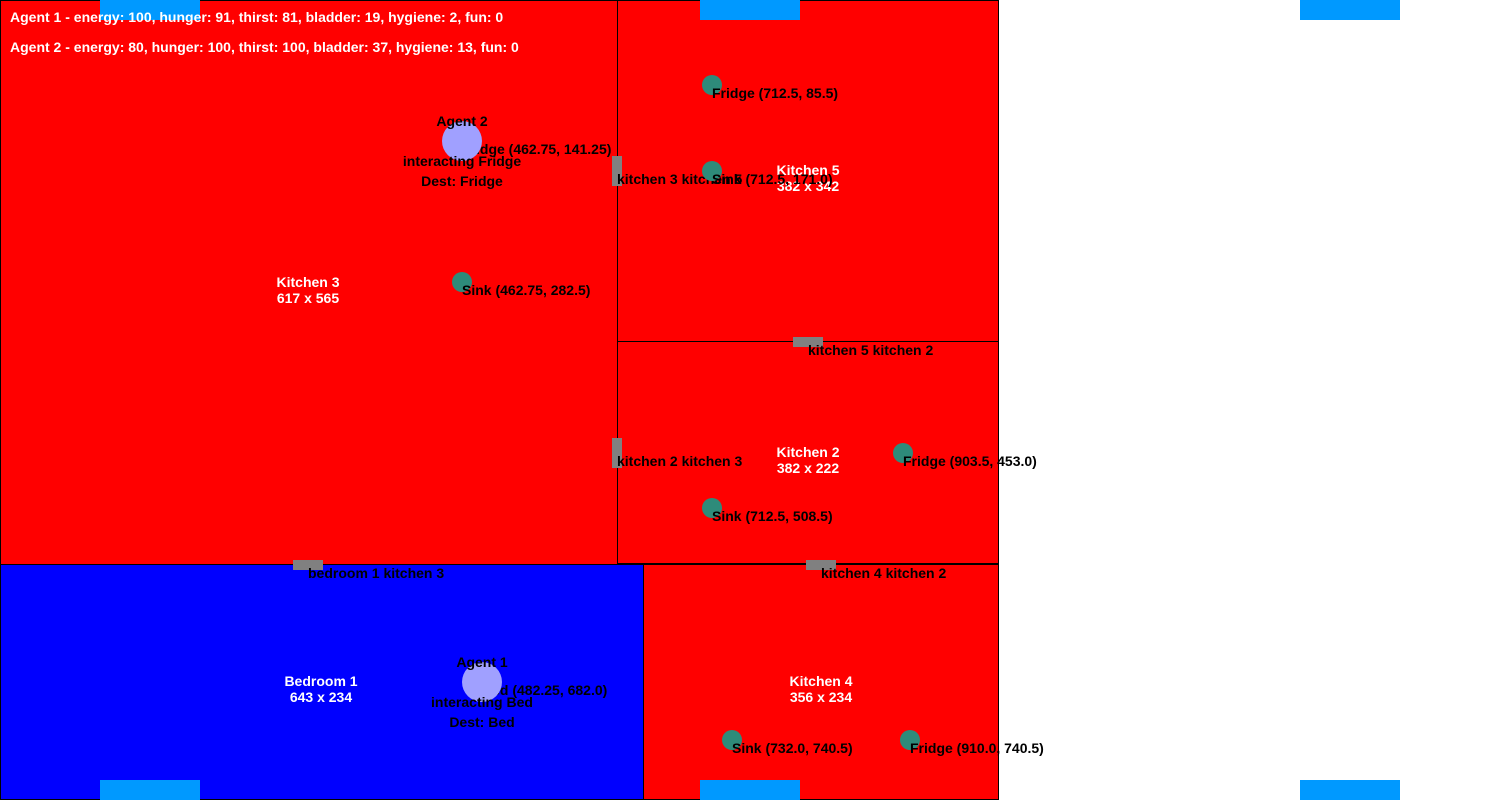  What do you see at coordinates (537, 149) in the screenshot?
I see `object-label: Fridge (462.75, 141.25)` at bounding box center [537, 149].